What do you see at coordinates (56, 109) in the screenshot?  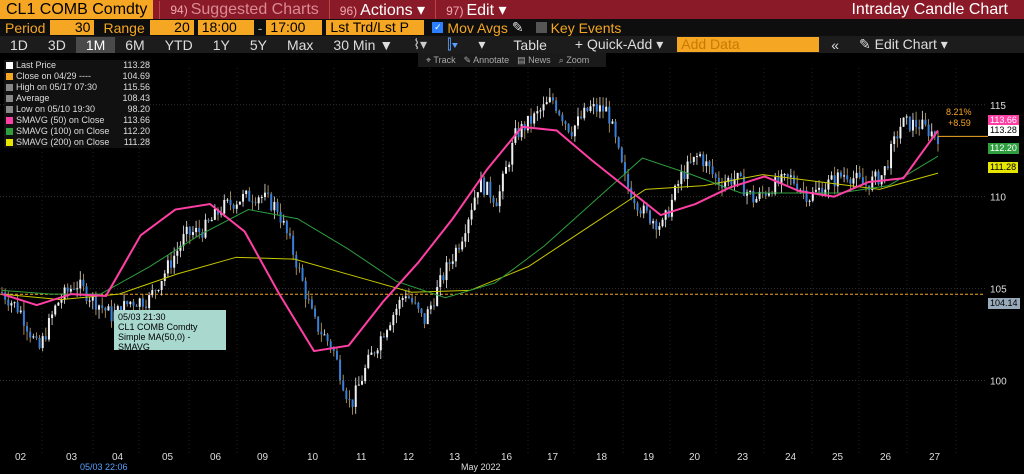 I see `legend-label: Low on 05/10 19:30` at bounding box center [56, 109].